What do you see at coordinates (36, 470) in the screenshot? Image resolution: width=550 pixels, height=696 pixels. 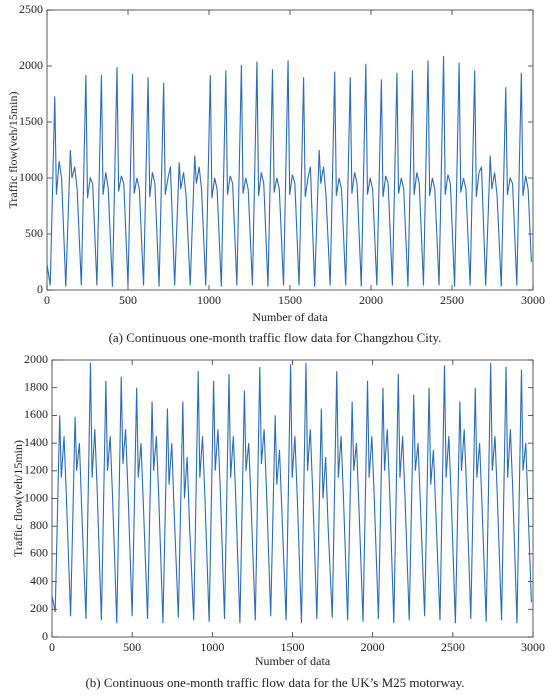 I see `y-tick-label: 1200` at bounding box center [36, 470].